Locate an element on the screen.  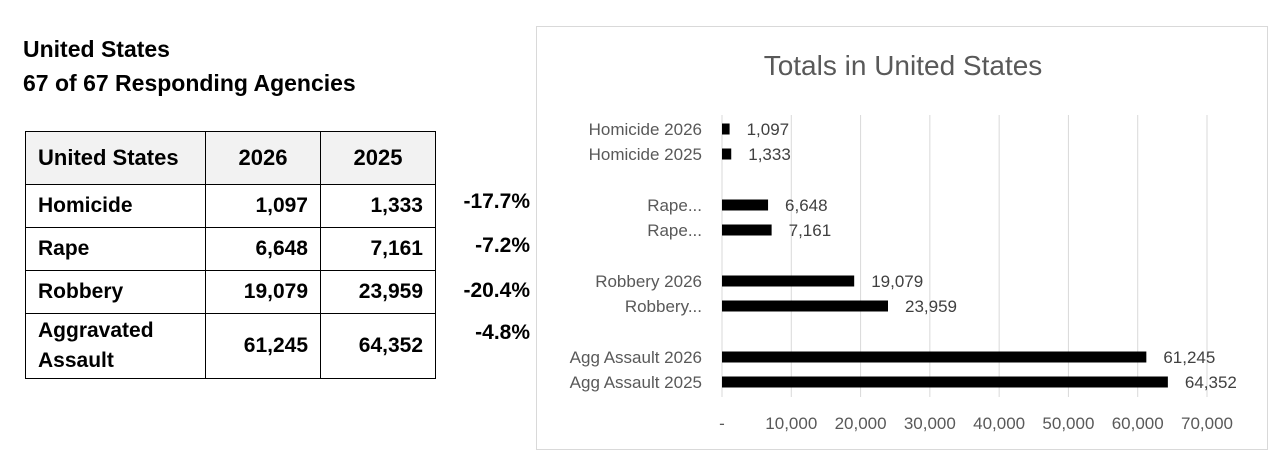
column-header-2026: 2026 is located at coordinates (263, 158).